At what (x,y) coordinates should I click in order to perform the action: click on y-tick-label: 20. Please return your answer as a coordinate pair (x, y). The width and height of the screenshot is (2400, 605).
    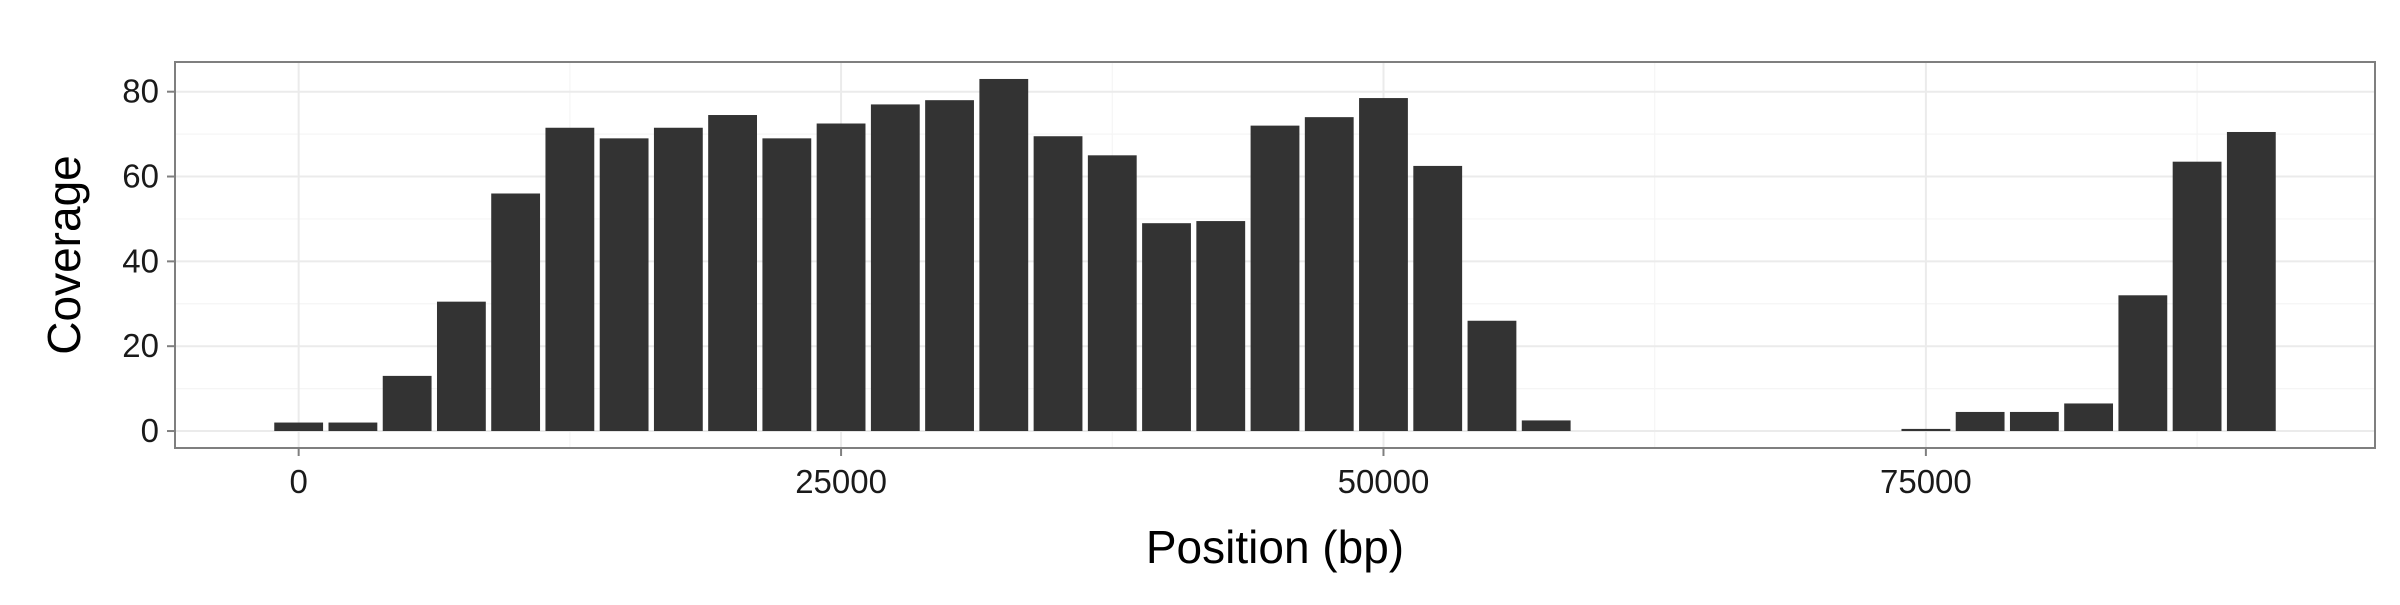
    Looking at the image, I should click on (140, 345).